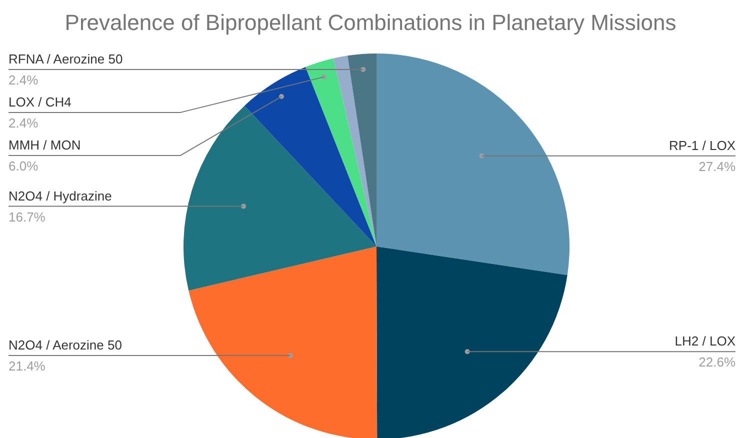  Describe the element at coordinates (717, 362) in the screenshot. I see `data-label: 22.6%` at that location.